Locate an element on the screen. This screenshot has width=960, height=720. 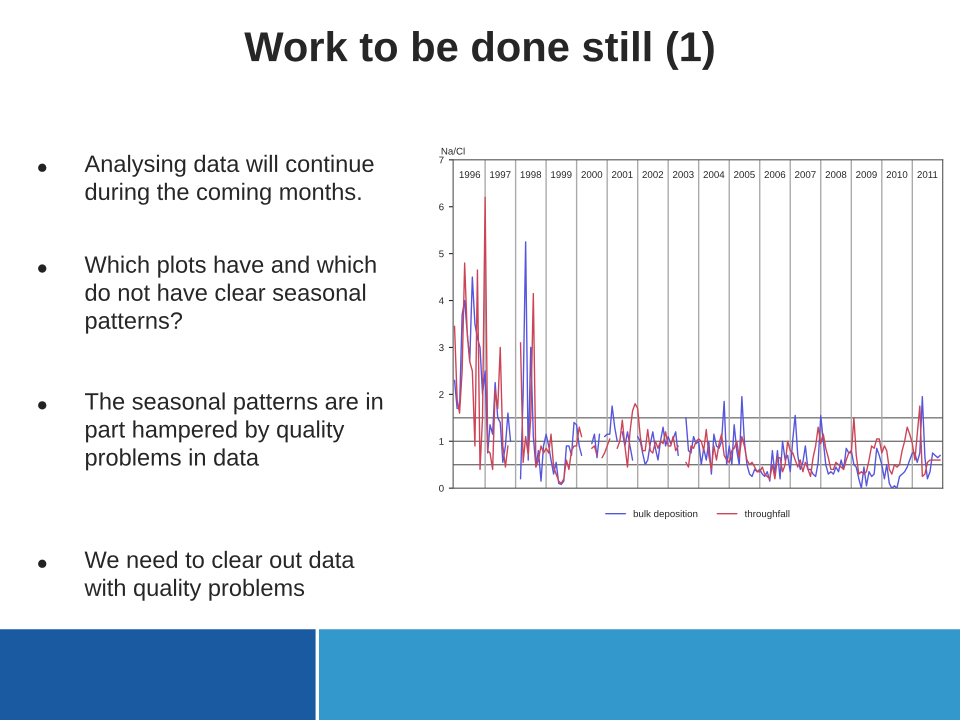
y-tick-label: 6 is located at coordinates (441, 206).